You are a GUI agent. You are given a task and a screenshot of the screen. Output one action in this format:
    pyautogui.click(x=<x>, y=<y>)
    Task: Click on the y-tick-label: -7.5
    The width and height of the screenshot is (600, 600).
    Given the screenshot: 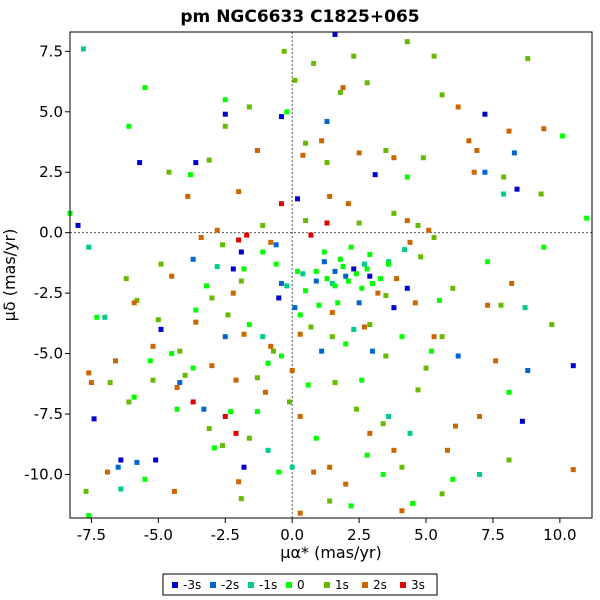 What is the action you would take?
    pyautogui.click(x=48, y=414)
    